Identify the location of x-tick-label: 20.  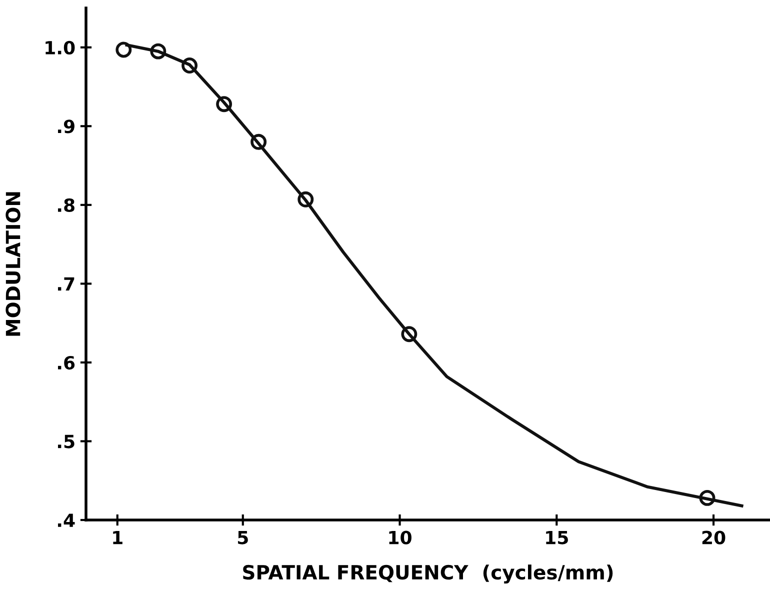
(714, 537).